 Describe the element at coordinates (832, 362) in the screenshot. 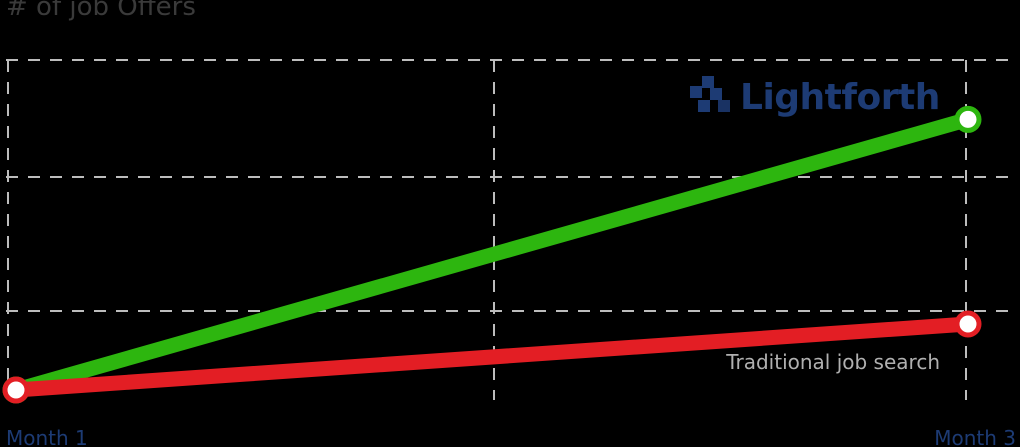

I see `series-label-traditional: Traditional job search` at that location.